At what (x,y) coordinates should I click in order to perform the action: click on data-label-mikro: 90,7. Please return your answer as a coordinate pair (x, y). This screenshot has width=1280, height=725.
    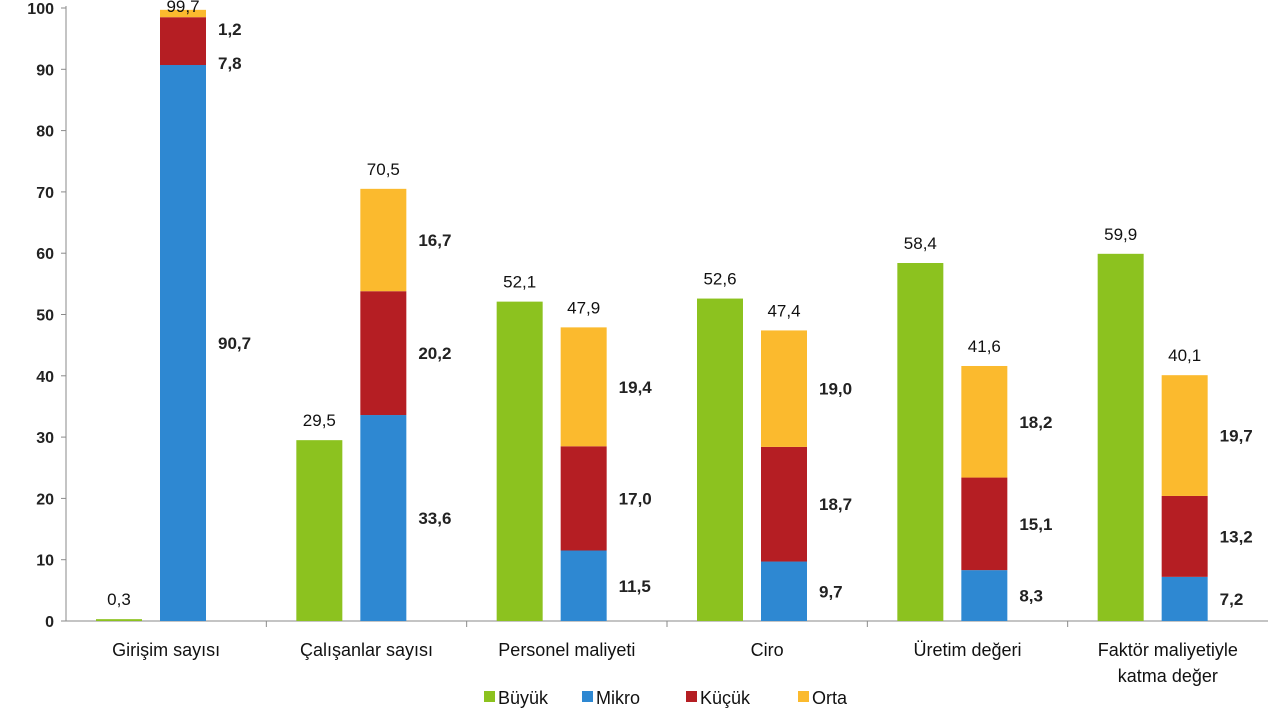
    Looking at the image, I should click on (234, 343).